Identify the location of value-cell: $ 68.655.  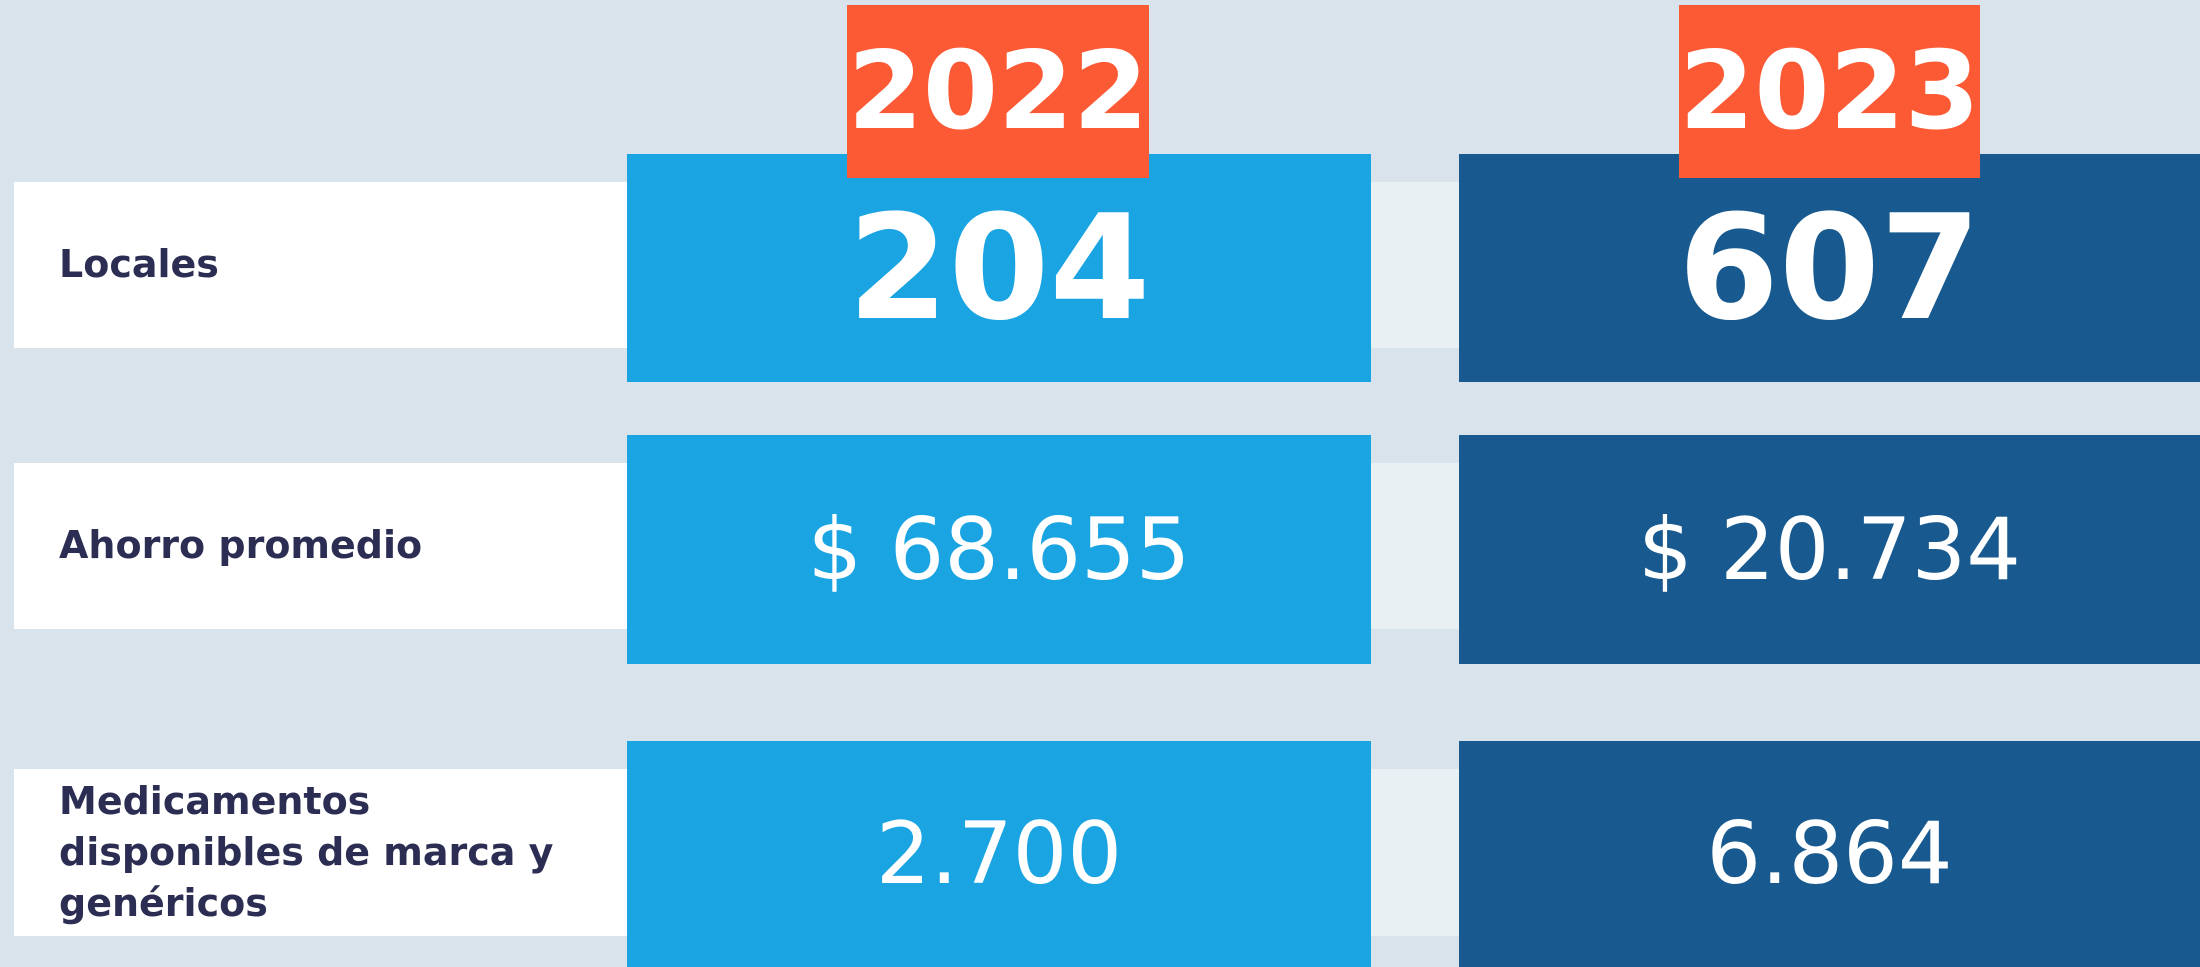
(999, 549).